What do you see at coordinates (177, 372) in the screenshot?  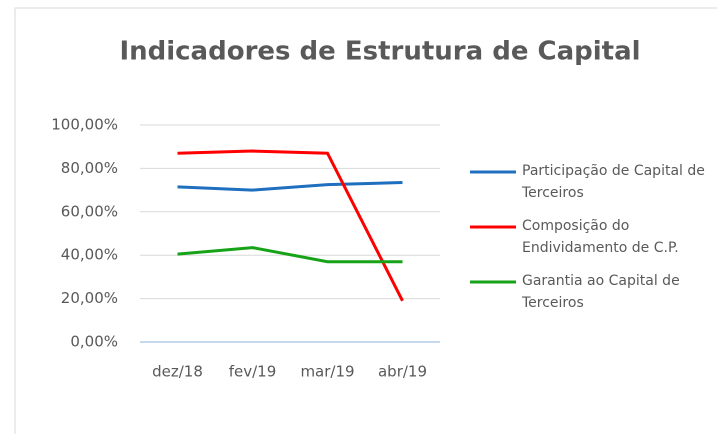 I see `x-tick-label: dez/18` at bounding box center [177, 372].